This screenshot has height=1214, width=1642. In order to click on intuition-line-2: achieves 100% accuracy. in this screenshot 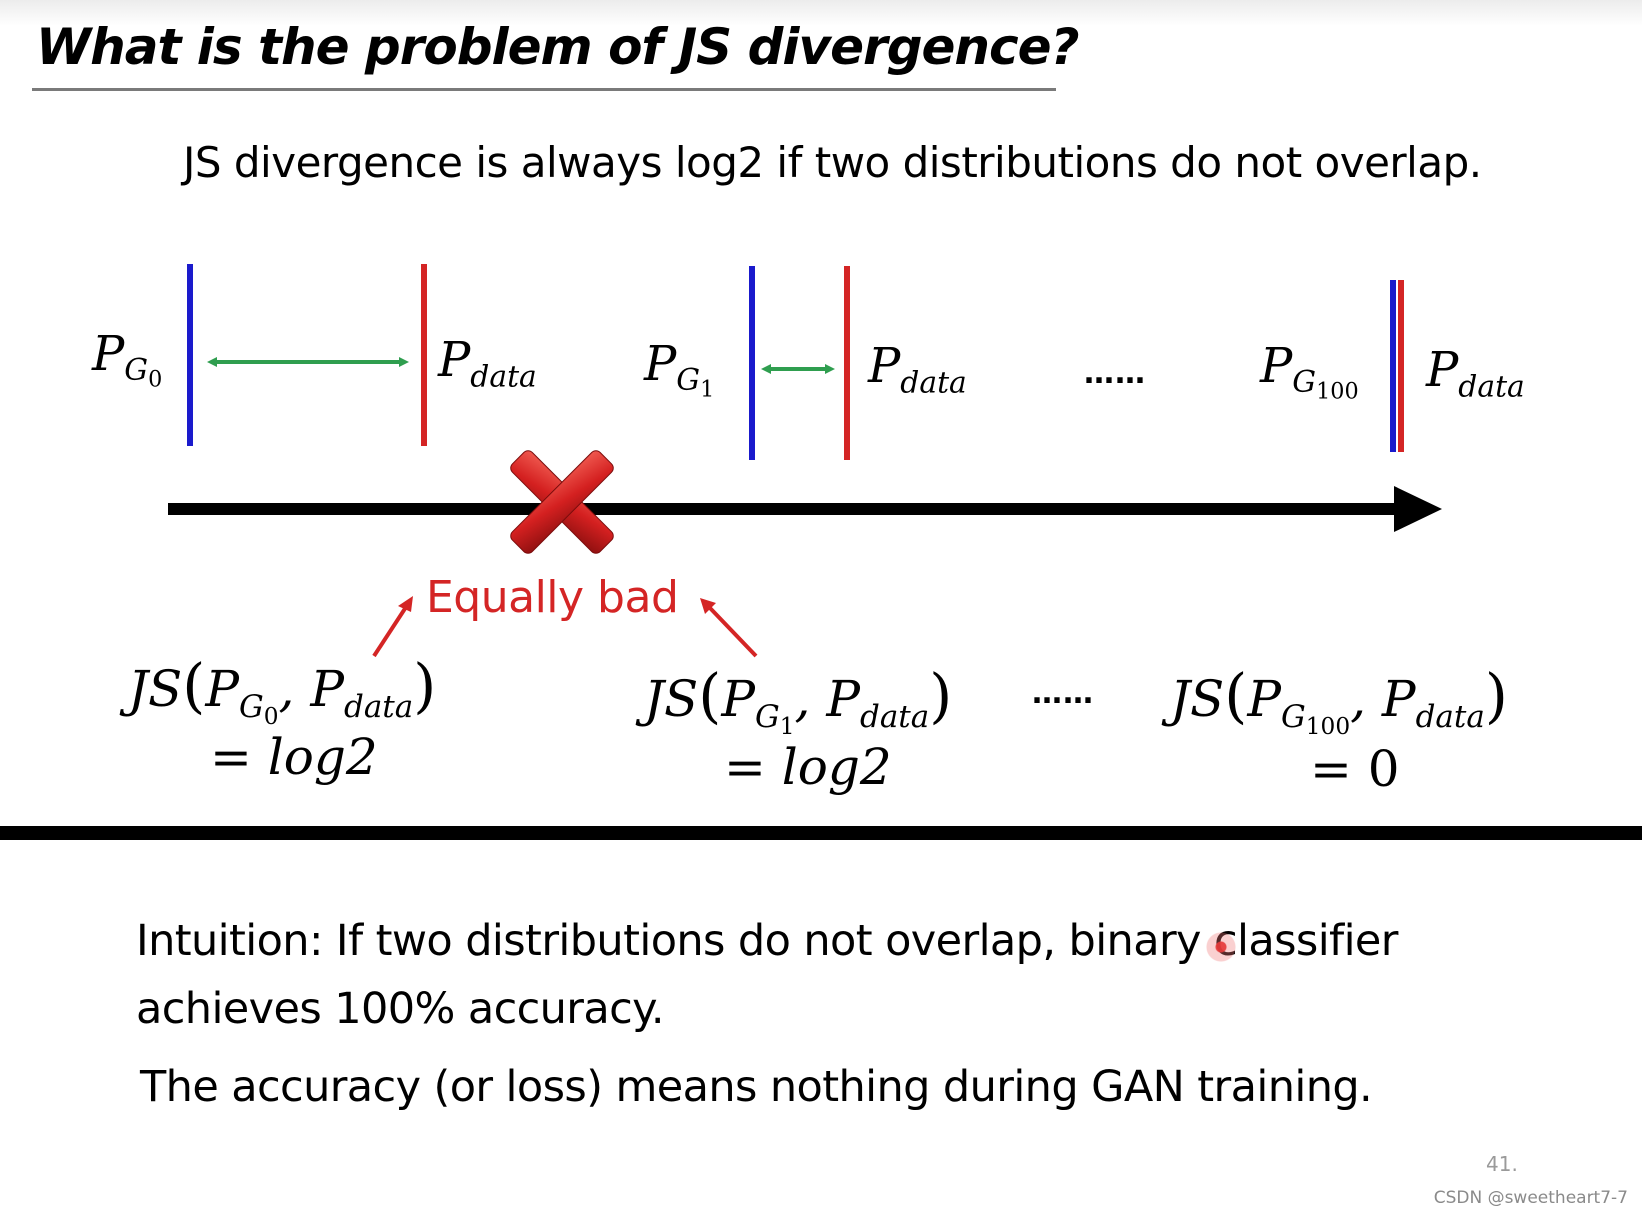, I will do `click(400, 1009)`.